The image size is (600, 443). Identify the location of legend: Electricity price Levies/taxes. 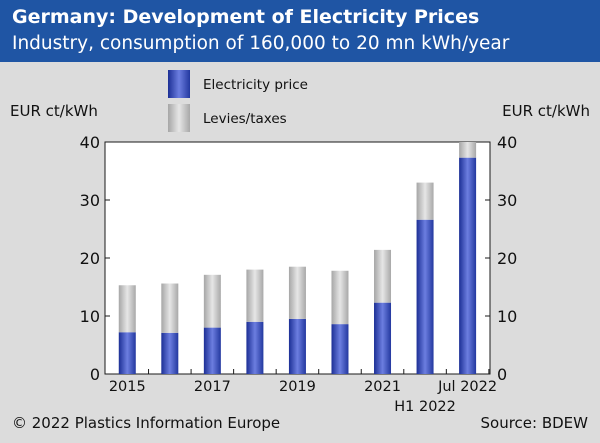
(238, 101).